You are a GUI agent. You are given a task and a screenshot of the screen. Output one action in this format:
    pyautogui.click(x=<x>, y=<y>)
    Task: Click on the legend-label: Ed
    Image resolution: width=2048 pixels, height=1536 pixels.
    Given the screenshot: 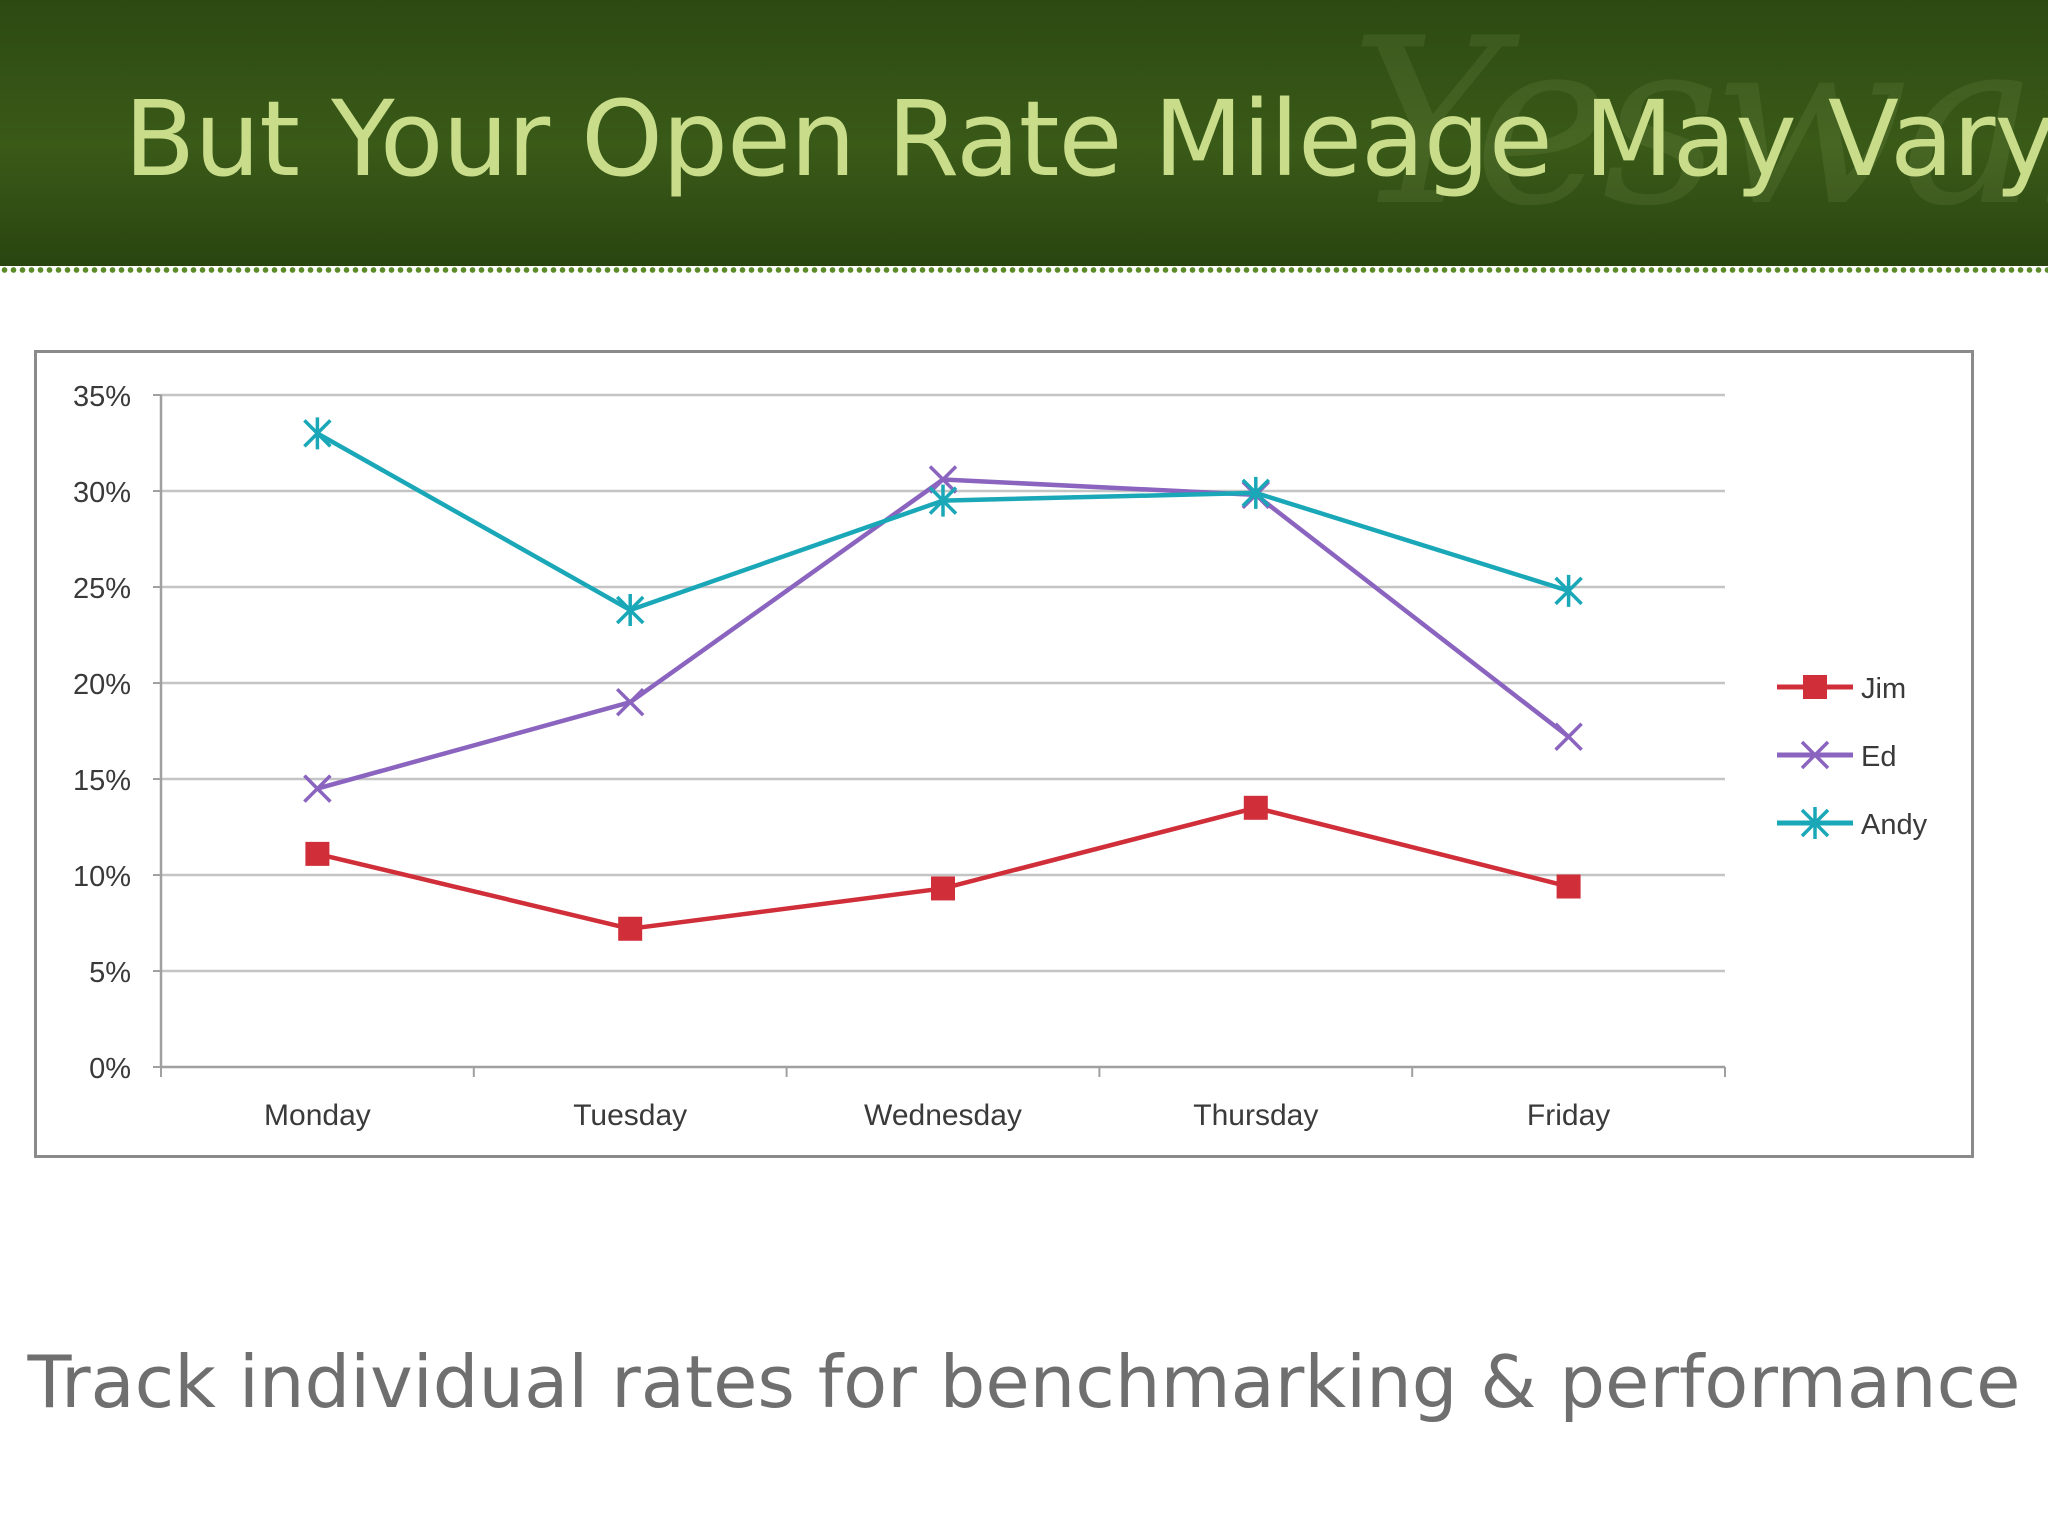 What is the action you would take?
    pyautogui.click(x=1878, y=757)
    